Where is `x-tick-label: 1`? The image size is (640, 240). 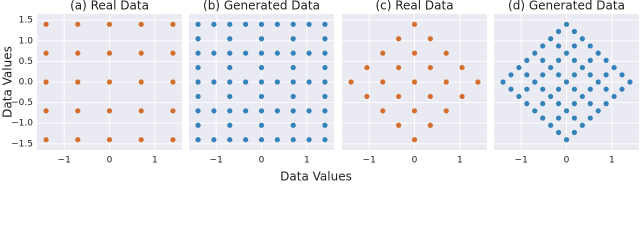 x-tick-label: 1 is located at coordinates (460, 161).